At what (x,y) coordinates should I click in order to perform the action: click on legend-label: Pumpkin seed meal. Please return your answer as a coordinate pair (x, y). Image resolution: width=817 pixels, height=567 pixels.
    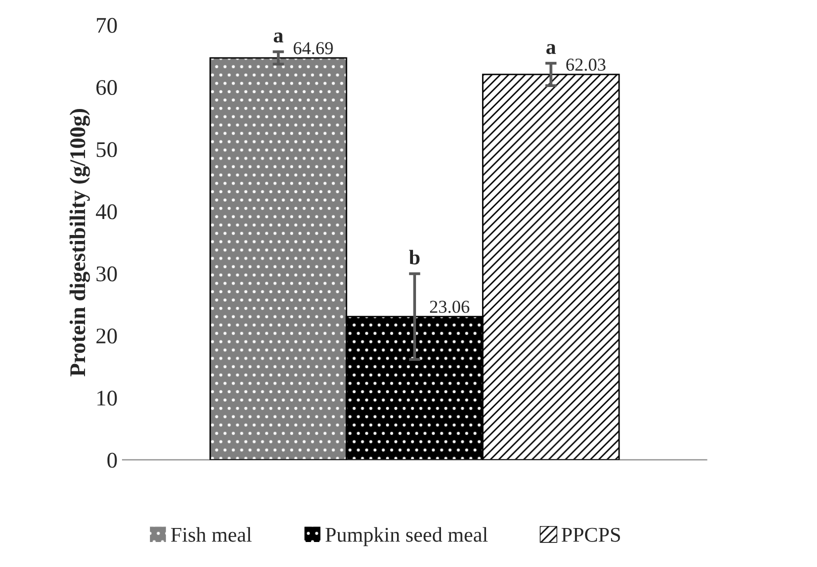
    Looking at the image, I should click on (407, 536).